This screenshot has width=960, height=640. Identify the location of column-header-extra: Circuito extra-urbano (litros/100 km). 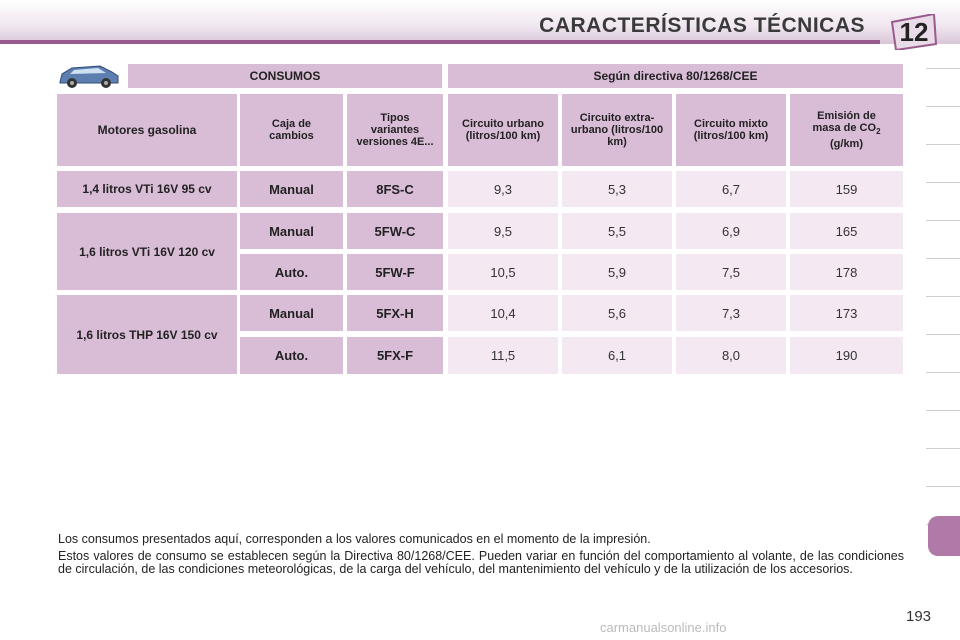
(617, 130).